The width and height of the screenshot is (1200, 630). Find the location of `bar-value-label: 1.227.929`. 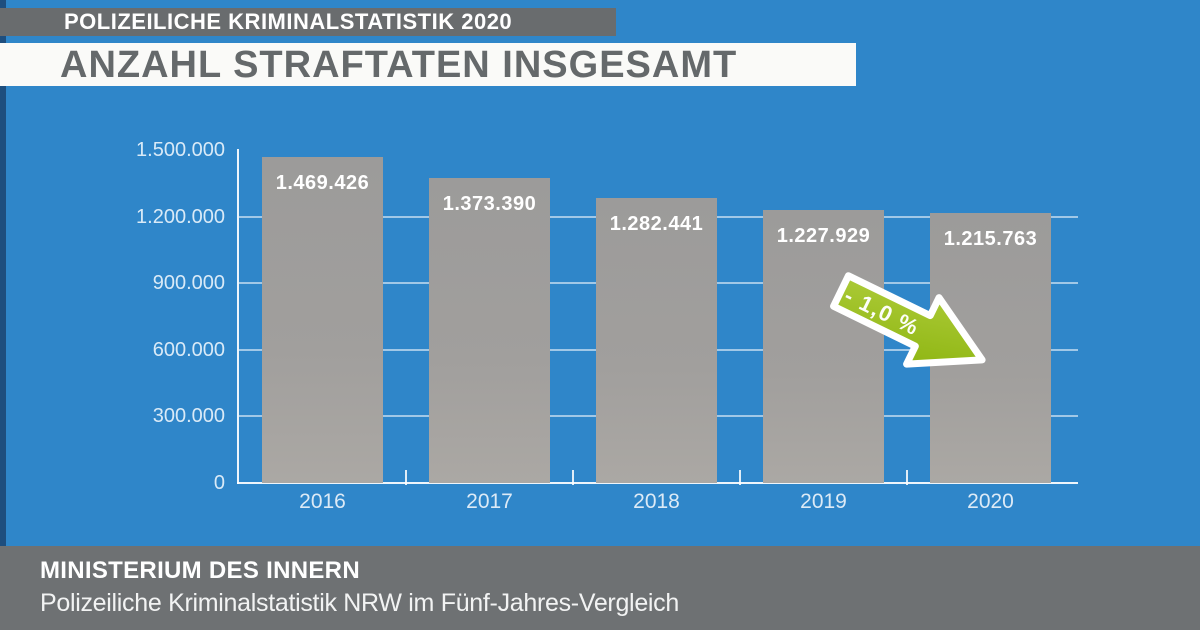

bar-value-label: 1.227.929 is located at coordinates (823, 236).